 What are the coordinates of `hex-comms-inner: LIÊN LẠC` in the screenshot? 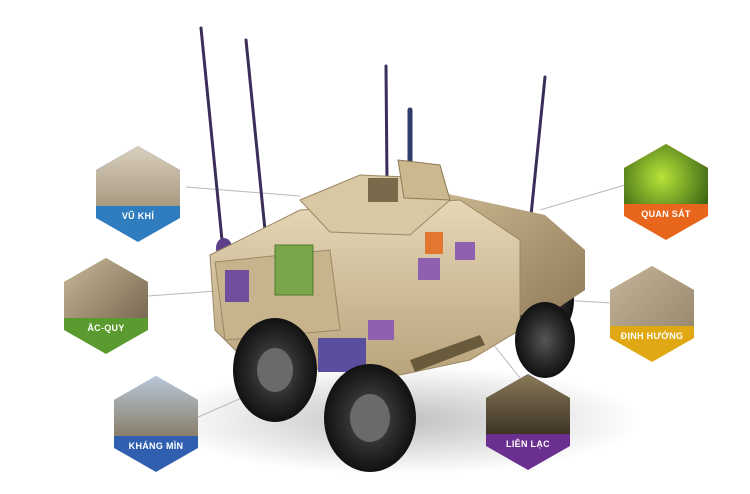 It's located at (528, 422).